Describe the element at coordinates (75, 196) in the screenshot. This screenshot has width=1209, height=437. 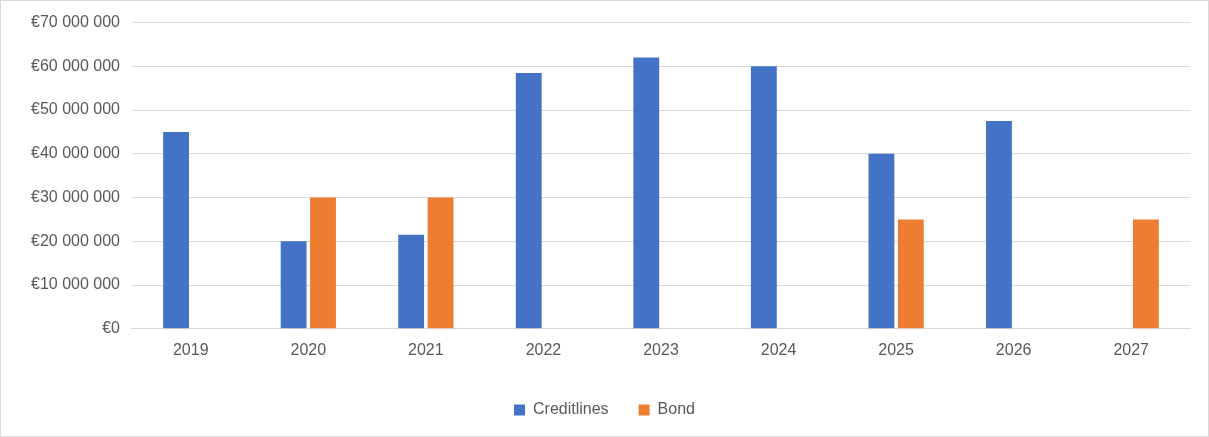
I see `y-tick-label: €30 000 000` at that location.